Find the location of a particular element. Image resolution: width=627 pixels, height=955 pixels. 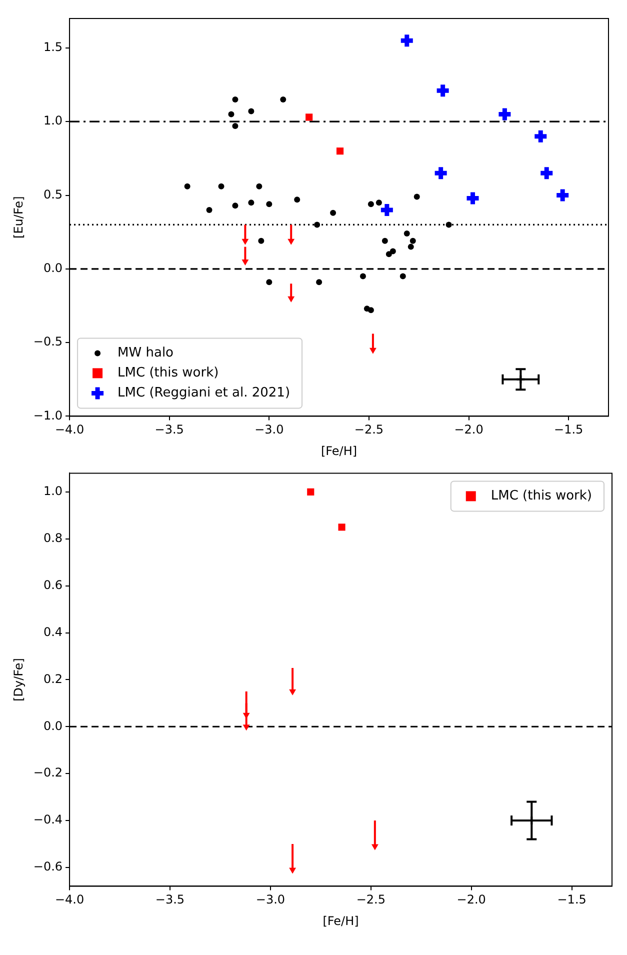

legend-label: MW halo is located at coordinates (146, 353).